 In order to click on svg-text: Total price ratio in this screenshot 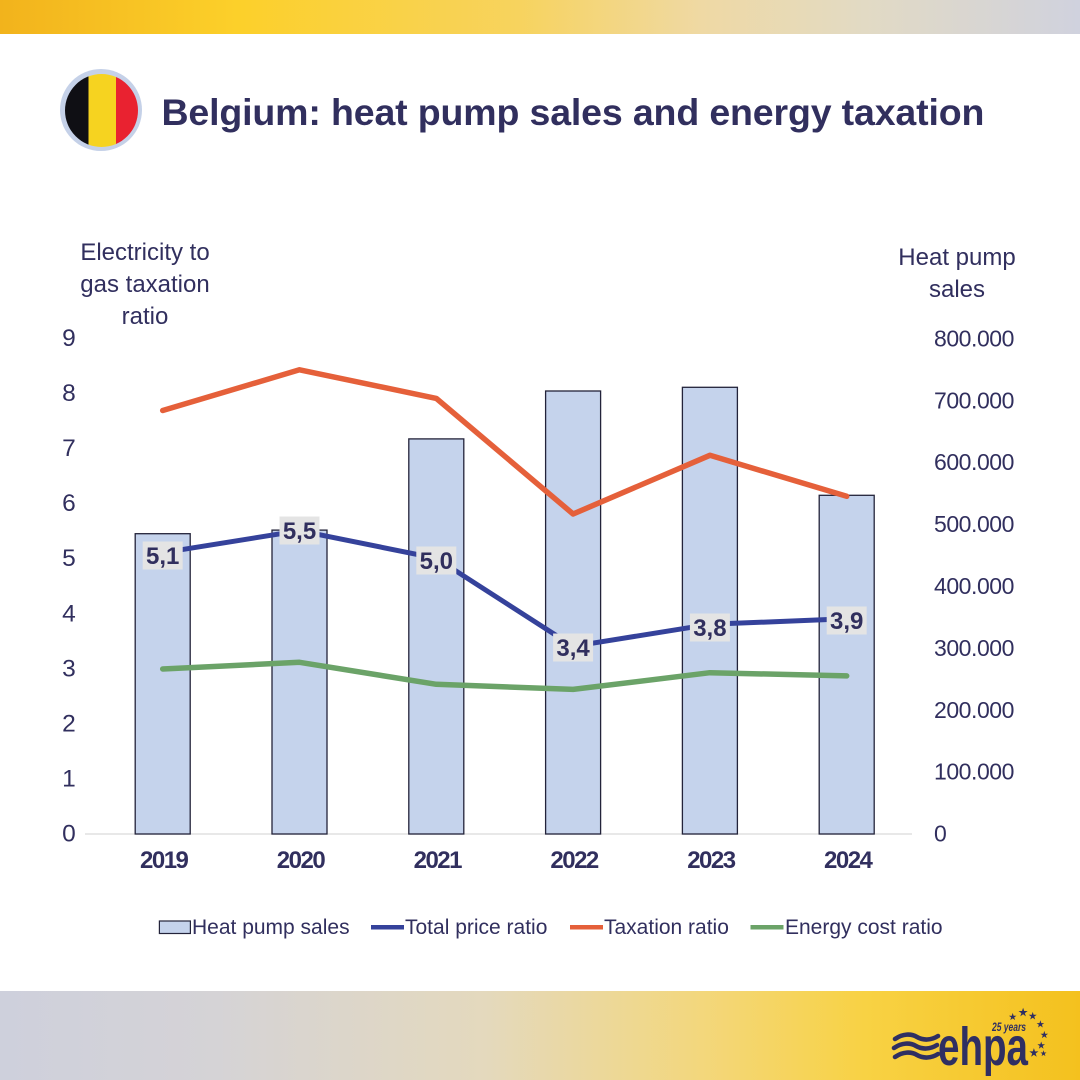, I will do `click(476, 927)`.